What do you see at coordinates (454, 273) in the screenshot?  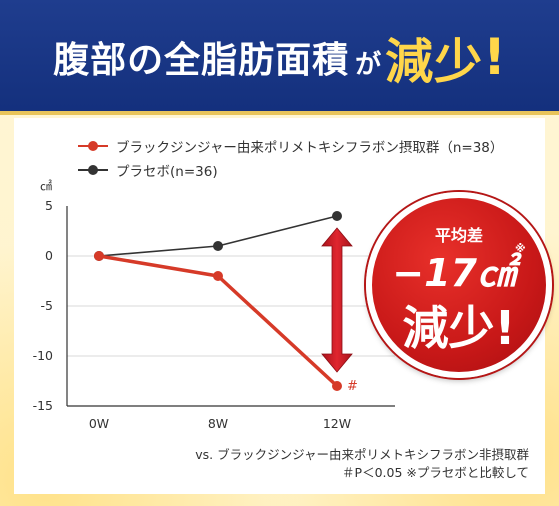 I see `badge-value-number: −17㎠` at bounding box center [454, 273].